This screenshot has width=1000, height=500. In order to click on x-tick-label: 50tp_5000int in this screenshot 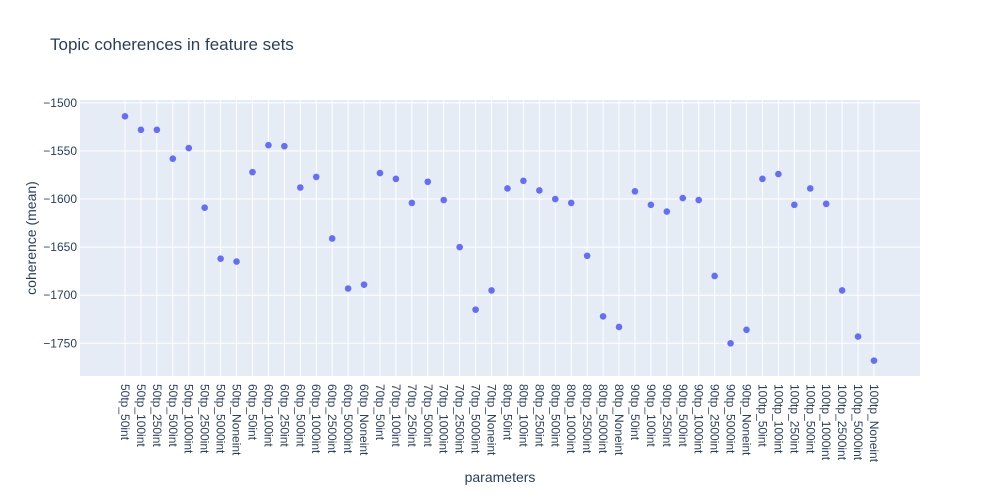, I will do `click(221, 419)`.